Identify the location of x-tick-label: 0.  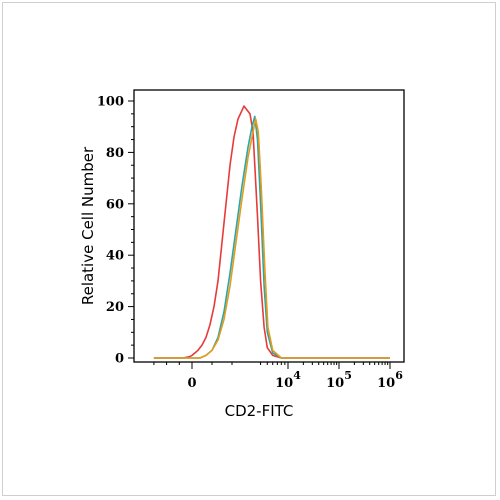
(191, 383).